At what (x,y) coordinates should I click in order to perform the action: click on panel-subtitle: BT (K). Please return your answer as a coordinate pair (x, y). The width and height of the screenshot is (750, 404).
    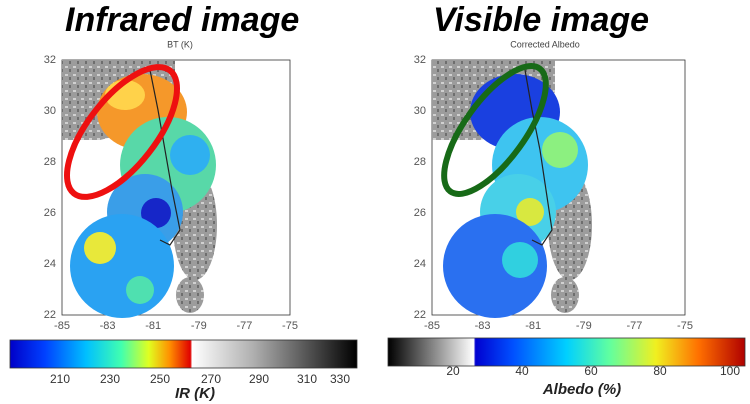
    Looking at the image, I should click on (180, 44).